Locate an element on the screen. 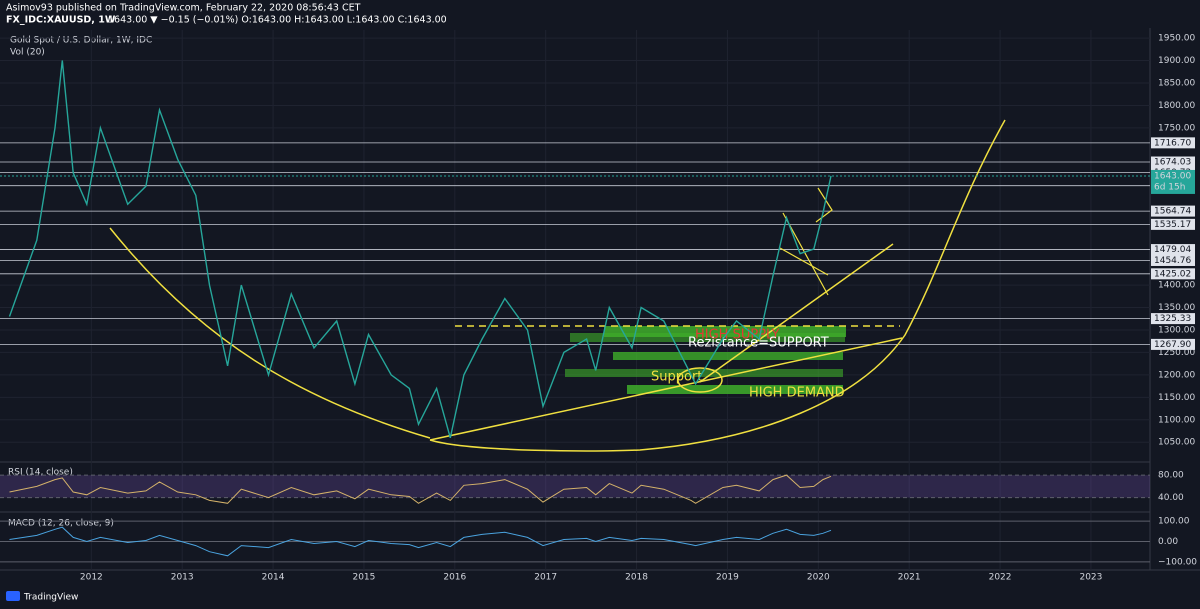 This screenshot has height=609, width=1200. circle is located at coordinates (700, 380).